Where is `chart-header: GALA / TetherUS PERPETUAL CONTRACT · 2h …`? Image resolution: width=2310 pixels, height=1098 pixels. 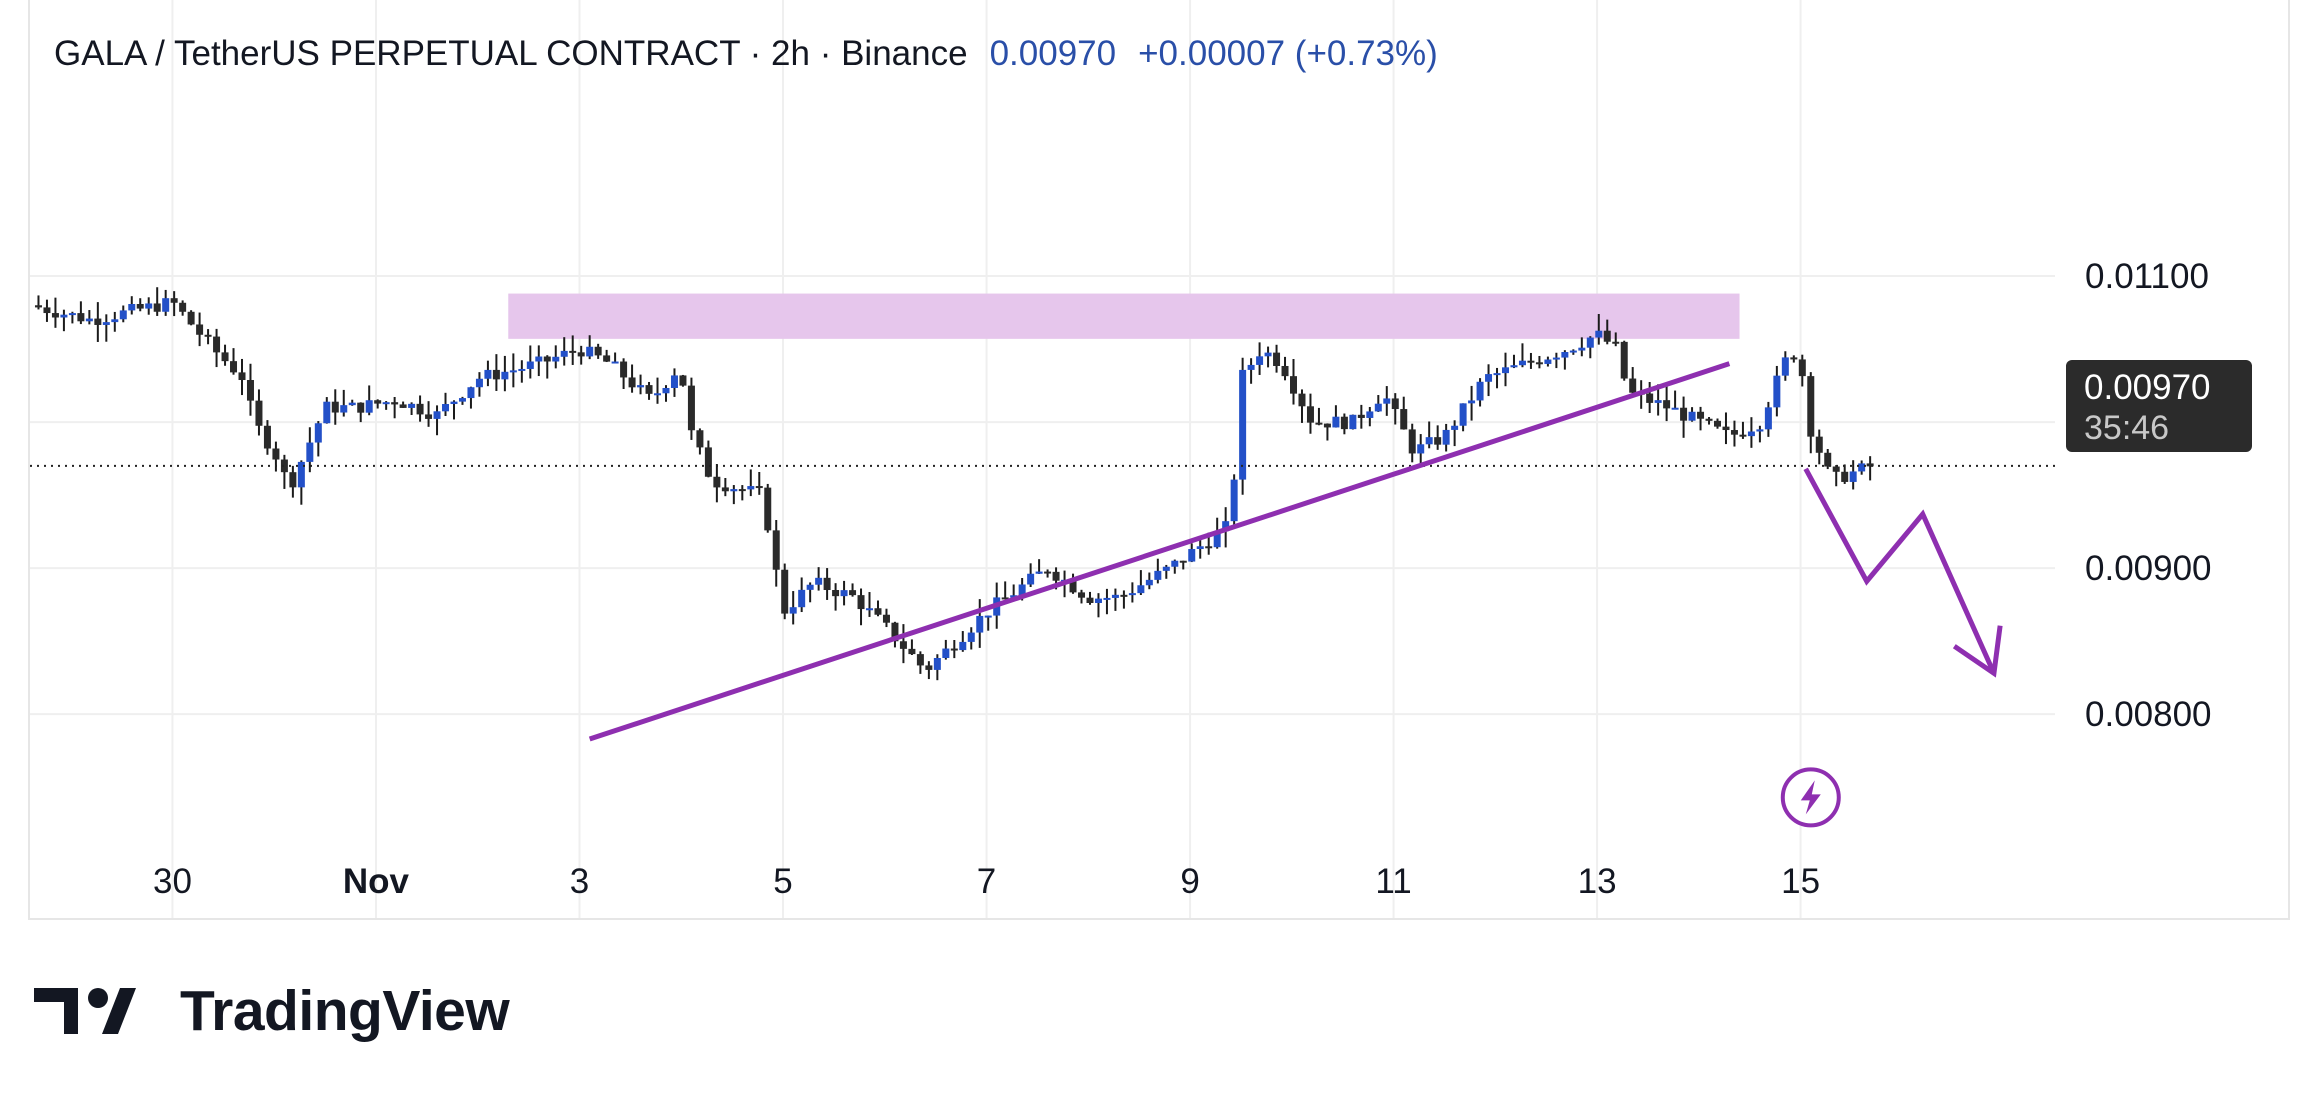 chart-header: GALA / TetherUS PERPETUAL CONTRACT · 2h … is located at coordinates (746, 54).